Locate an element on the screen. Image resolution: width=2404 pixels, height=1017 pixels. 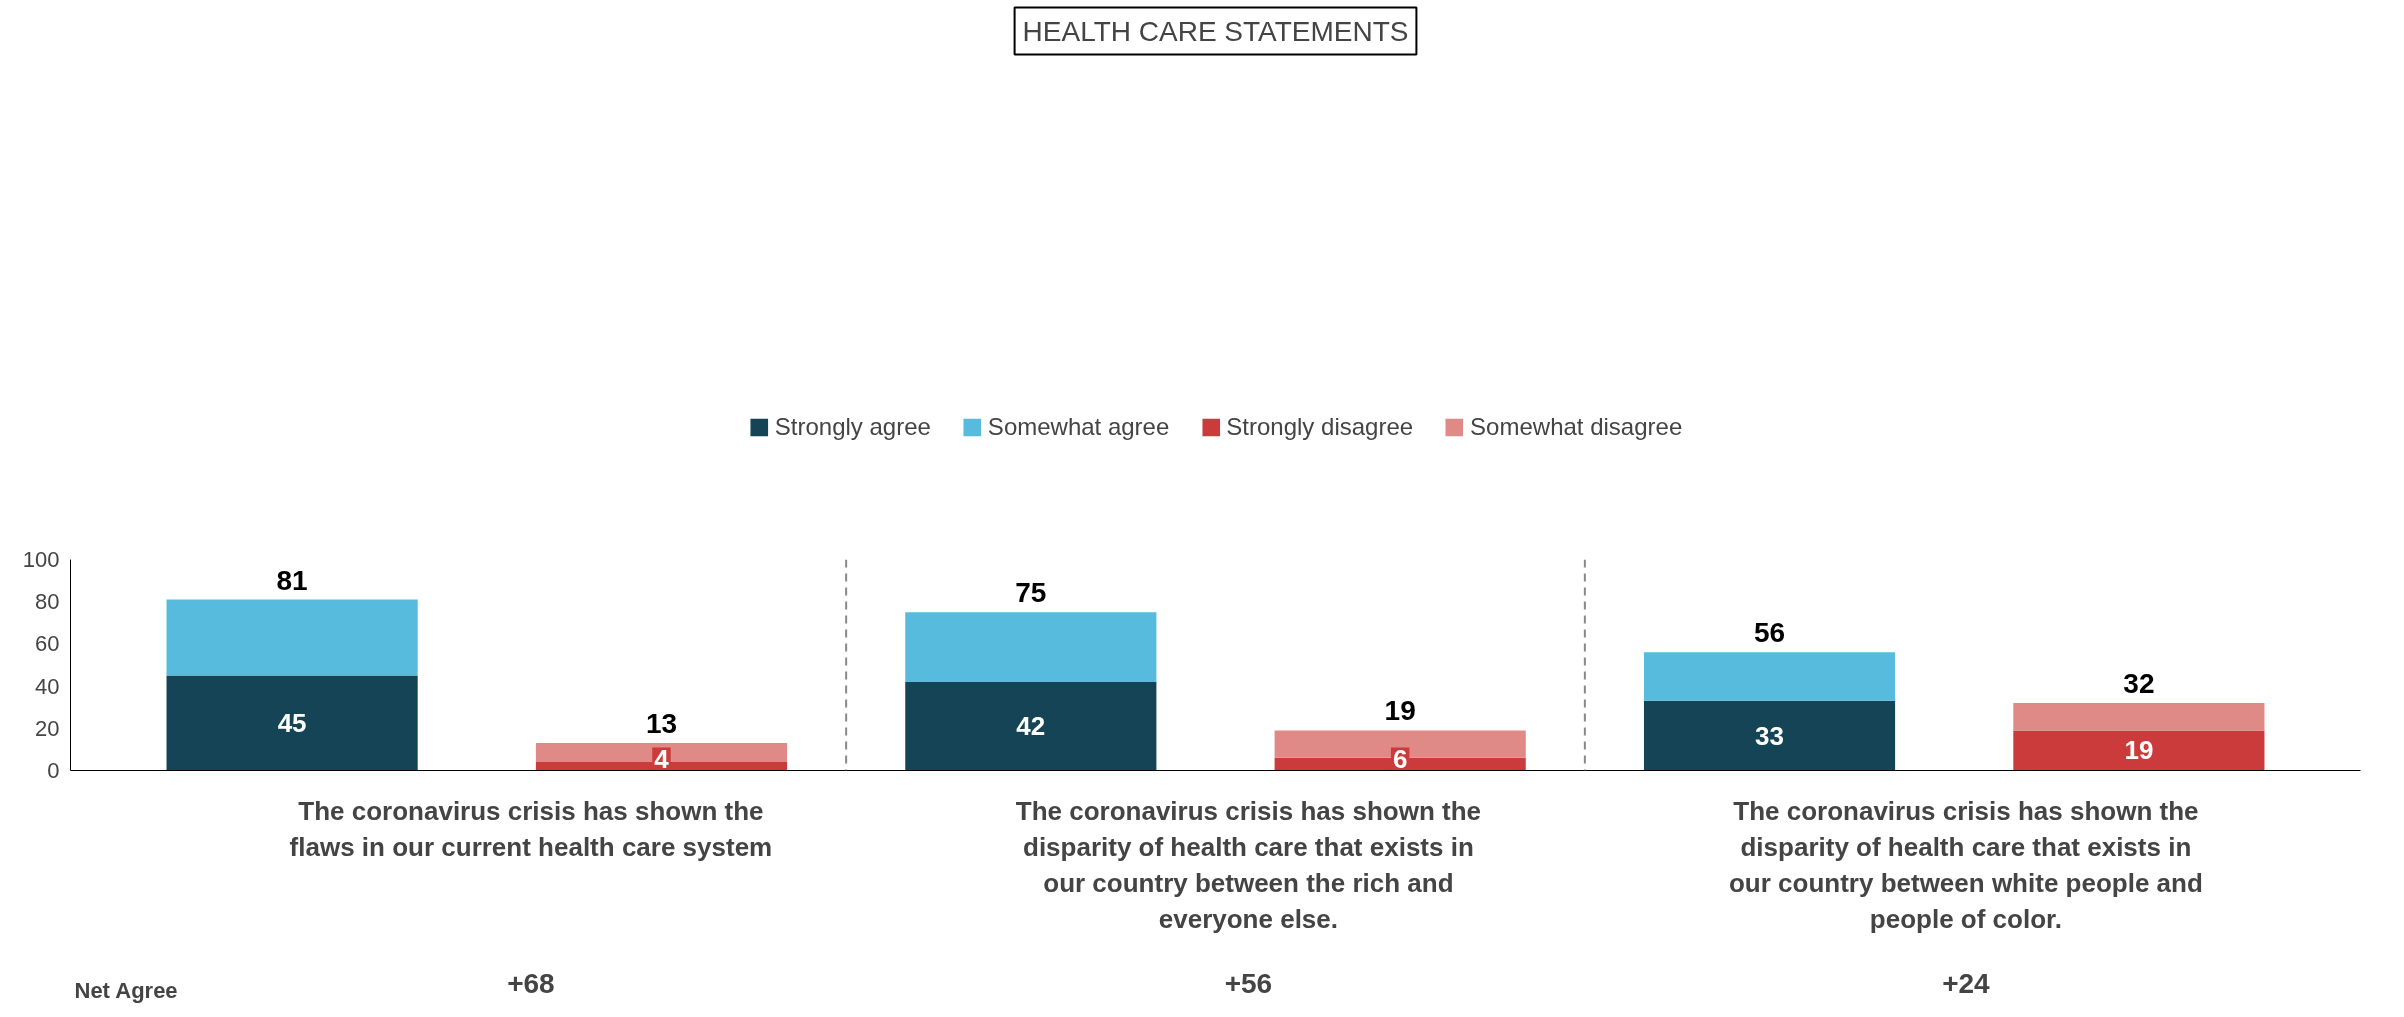
total-label: 81 is located at coordinates (292, 580).